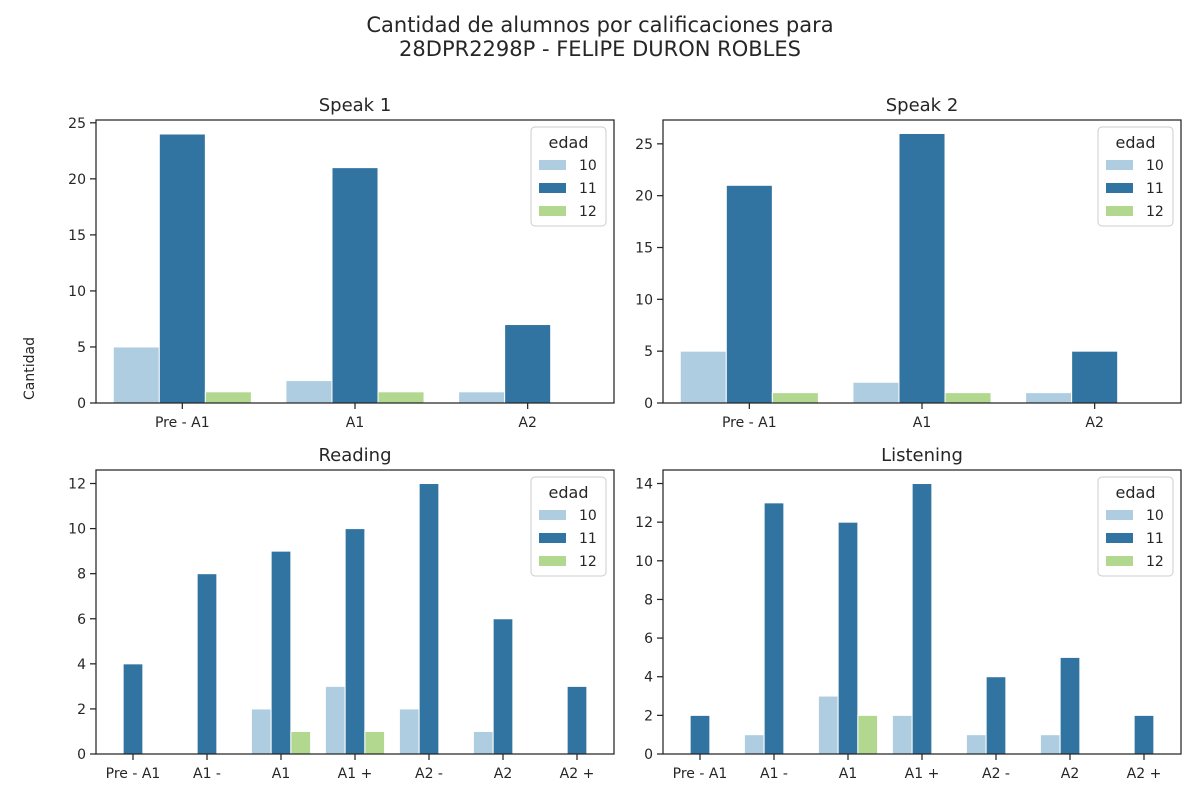 Image resolution: width=1200 pixels, height=800 pixels. Describe the element at coordinates (648, 639) in the screenshot. I see `y-tick-label: 6` at that location.